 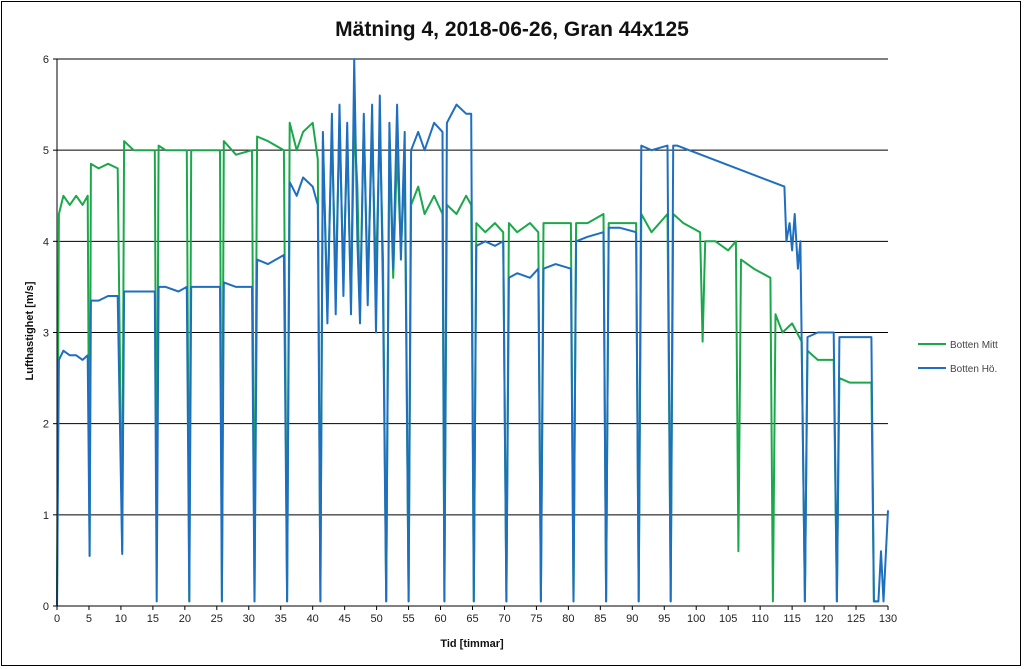 What do you see at coordinates (185, 619) in the screenshot?
I see `x-tick-label: 20` at bounding box center [185, 619].